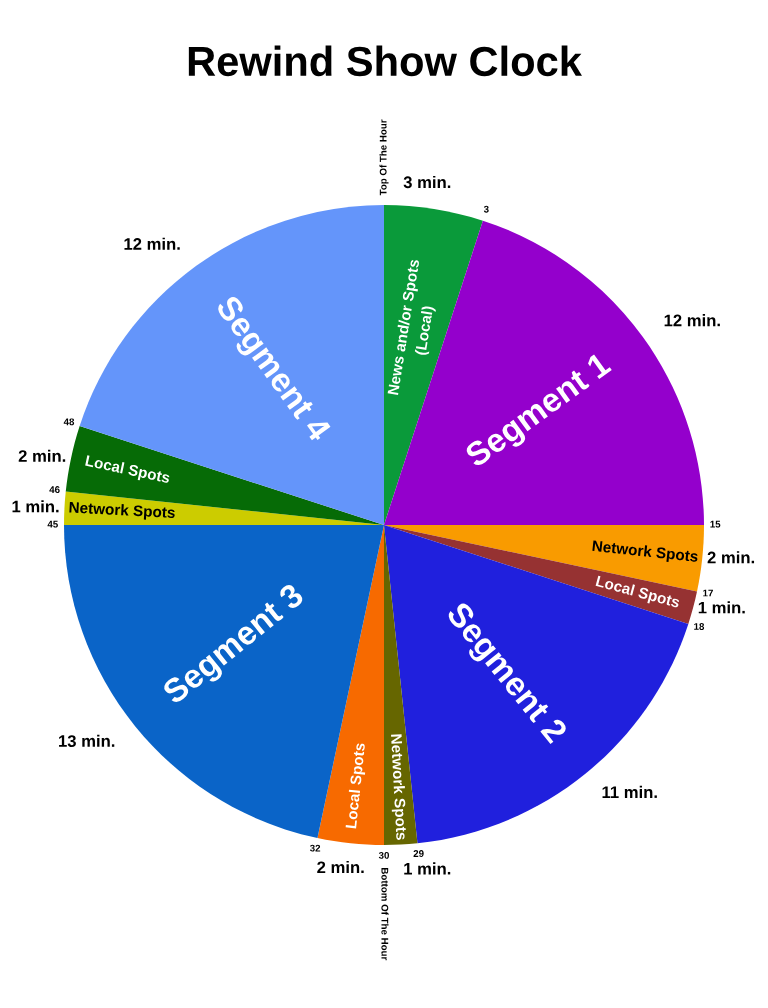  What do you see at coordinates (427, 182) in the screenshot?
I see `data-label: 3 min.` at bounding box center [427, 182].